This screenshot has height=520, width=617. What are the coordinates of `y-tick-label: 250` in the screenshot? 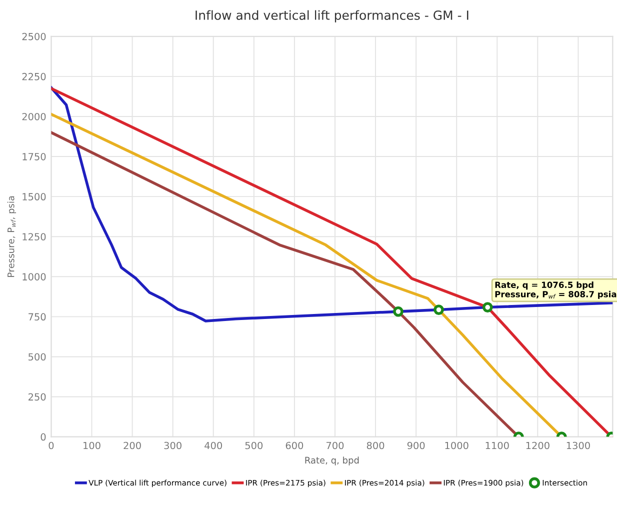 It's located at (37, 397).